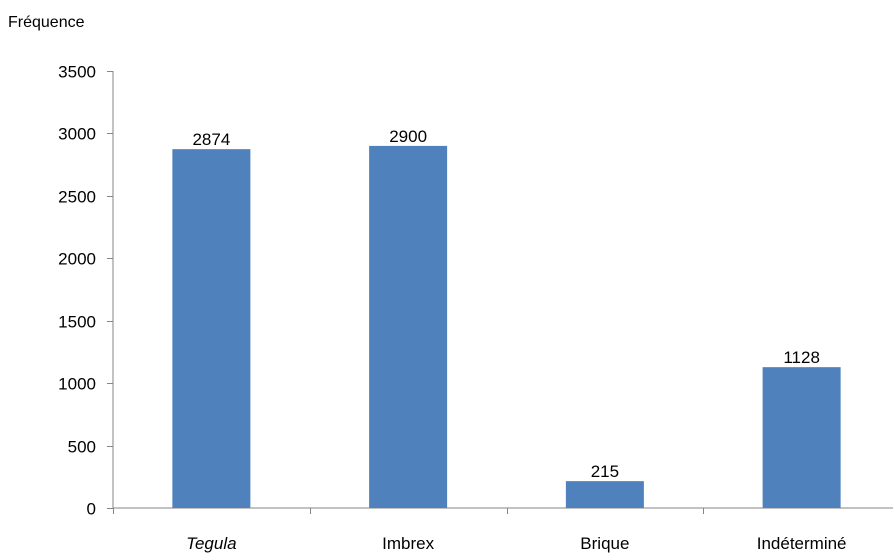  Describe the element at coordinates (211, 543) in the screenshot. I see `x-category-label: Tegula` at that location.